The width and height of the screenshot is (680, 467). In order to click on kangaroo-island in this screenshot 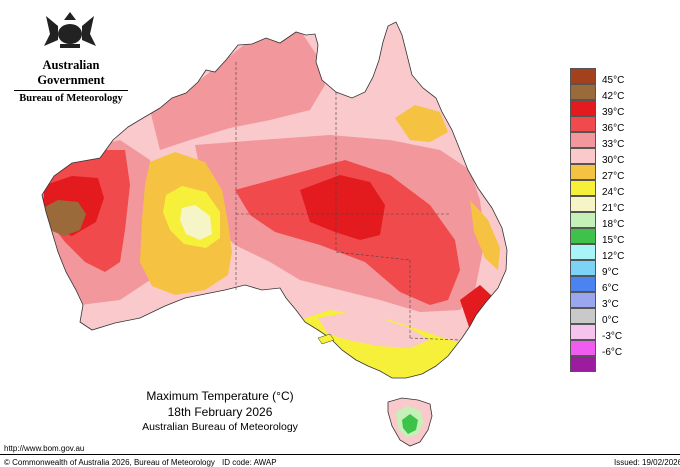, I will do `click(326, 339)`.